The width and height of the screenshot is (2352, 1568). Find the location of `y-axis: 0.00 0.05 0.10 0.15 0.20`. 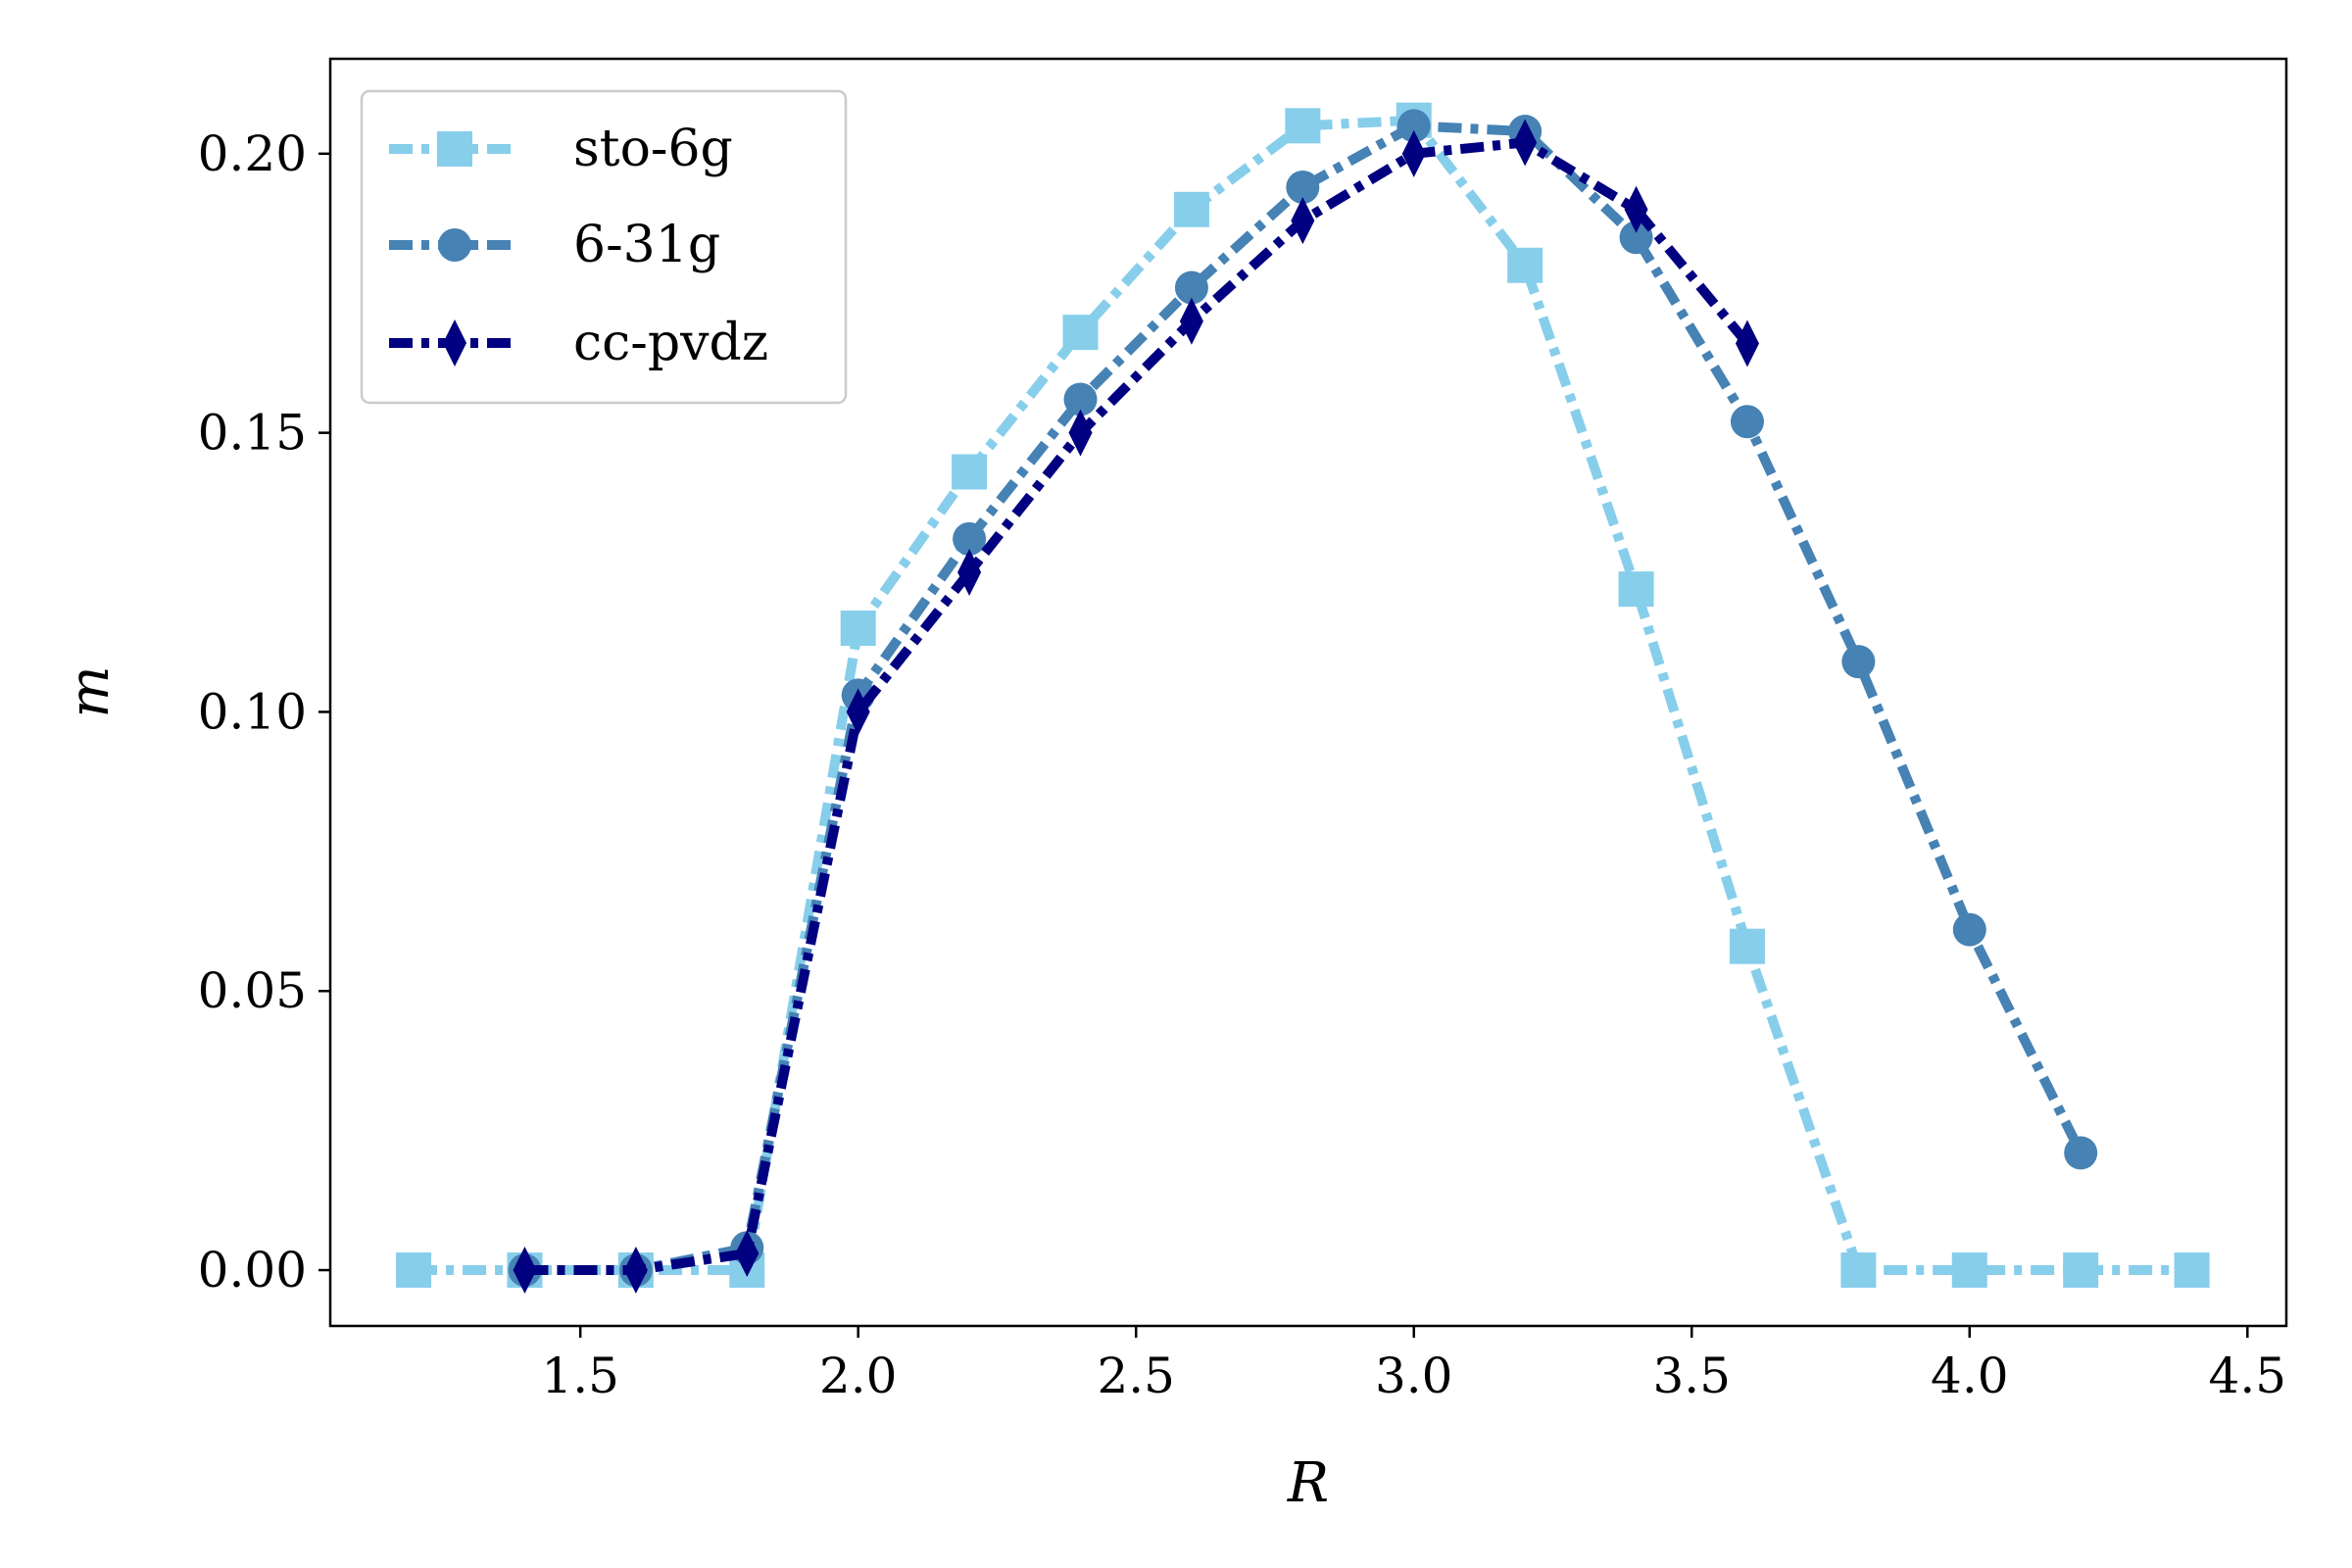

y-axis: 0.00 0.05 0.10 0.15 0.20 is located at coordinates (264, 711).